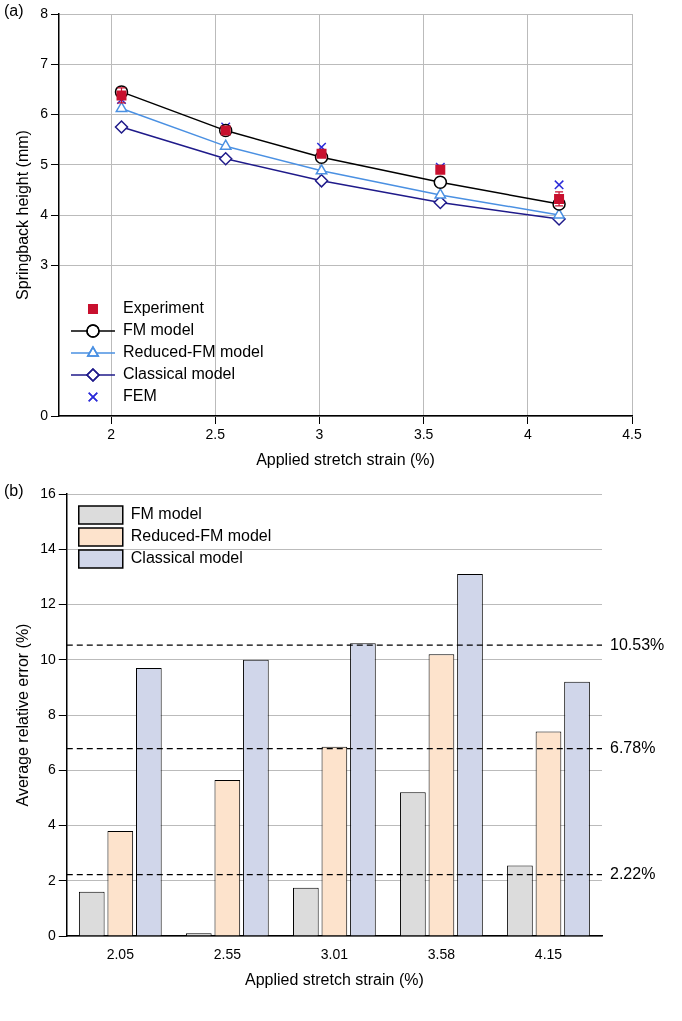  I want to click on chart-title: (b), so click(14, 491).